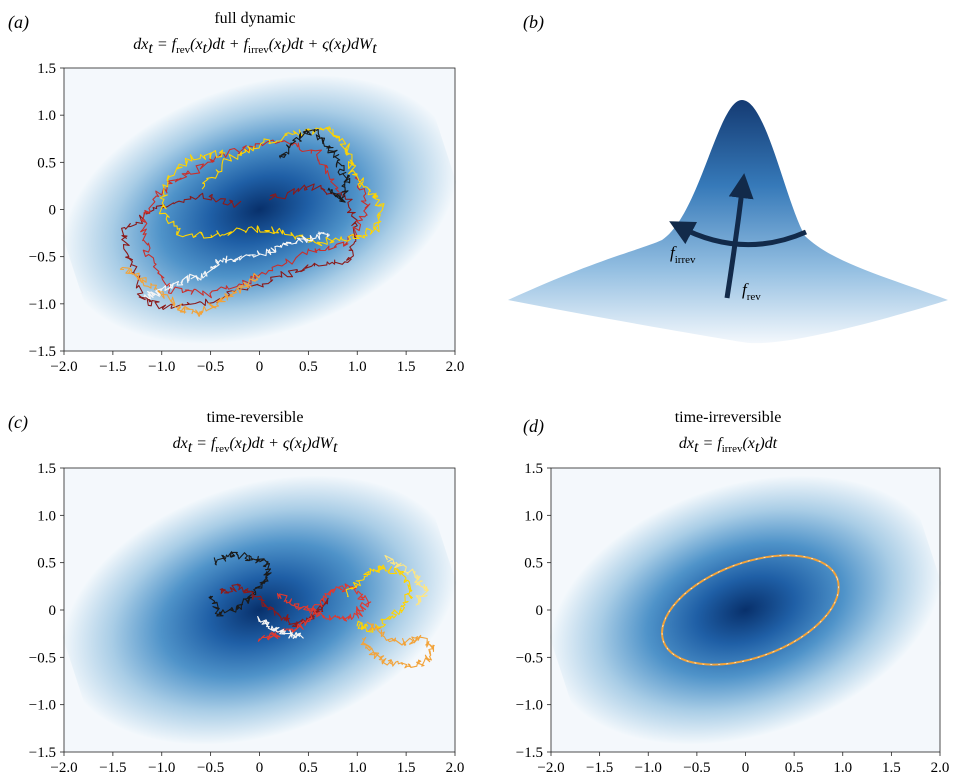 This screenshot has height=775, width=966. Describe the element at coordinates (255, 417) in the screenshot. I see `panel-c-title: time-reversible` at that location.